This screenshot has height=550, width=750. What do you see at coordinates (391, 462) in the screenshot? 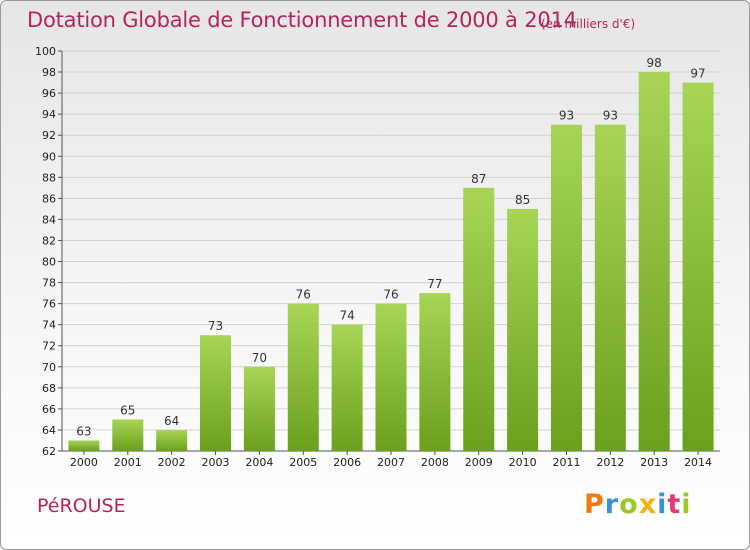
I see `x-tick-label: 2007` at bounding box center [391, 462].